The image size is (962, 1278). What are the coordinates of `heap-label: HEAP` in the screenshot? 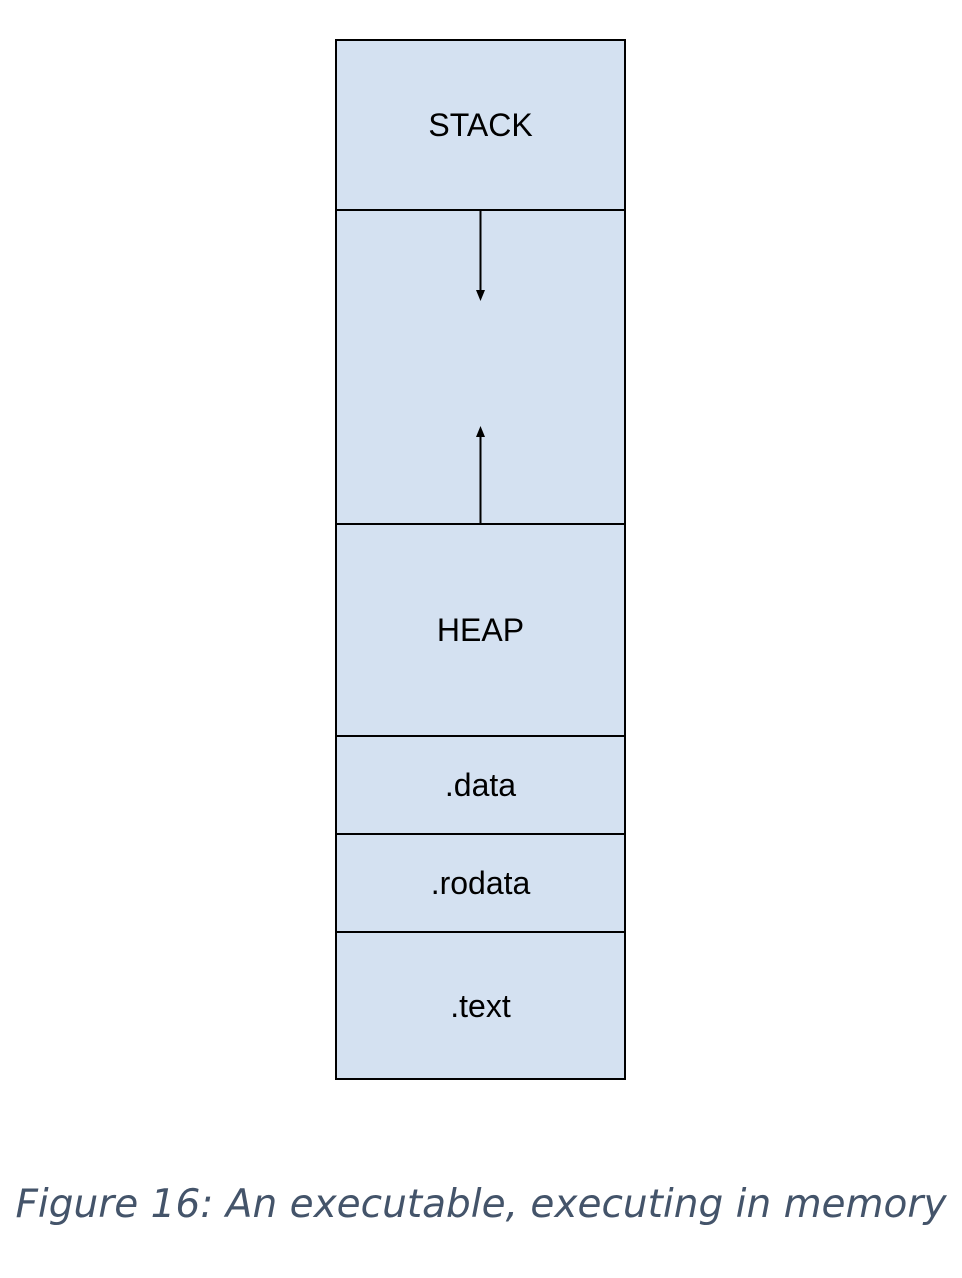 It's located at (480, 630).